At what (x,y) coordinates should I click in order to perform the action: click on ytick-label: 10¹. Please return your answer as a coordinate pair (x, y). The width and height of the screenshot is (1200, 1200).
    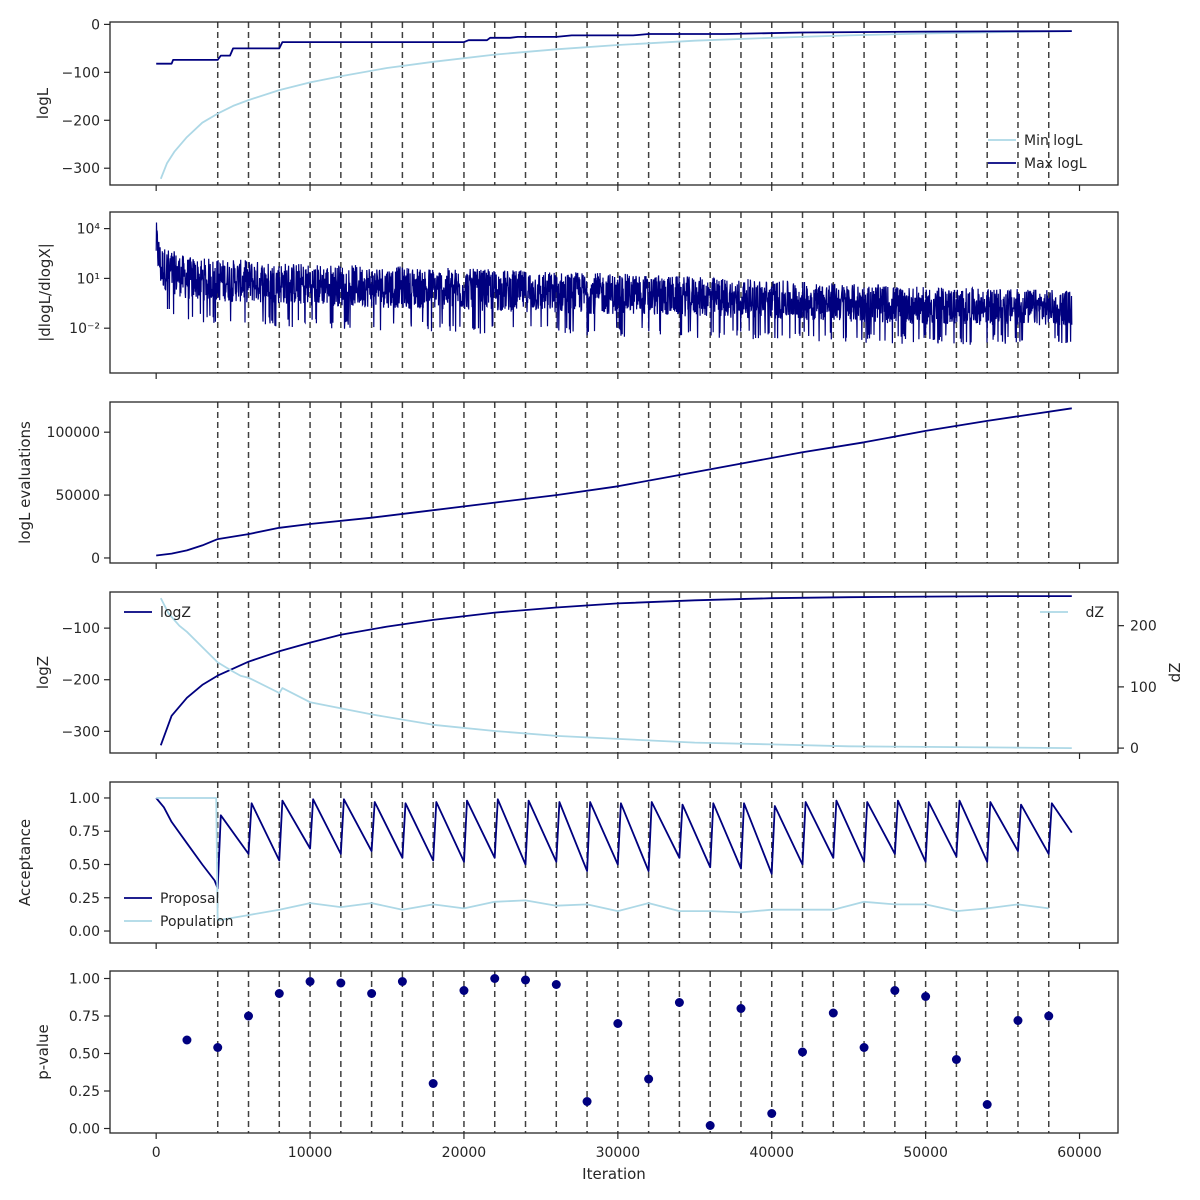
    Looking at the image, I should click on (88, 279).